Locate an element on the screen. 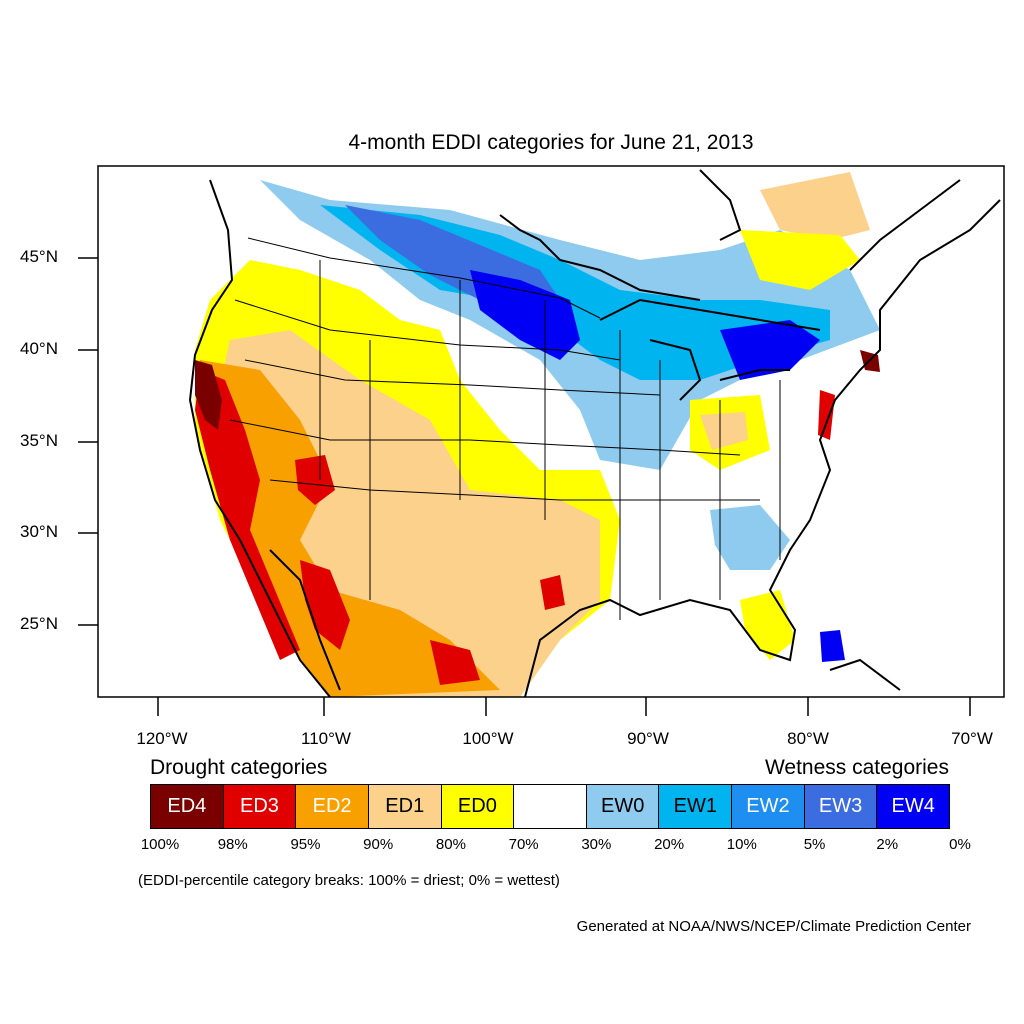  nevada-ed3 is located at coordinates (315, 480).